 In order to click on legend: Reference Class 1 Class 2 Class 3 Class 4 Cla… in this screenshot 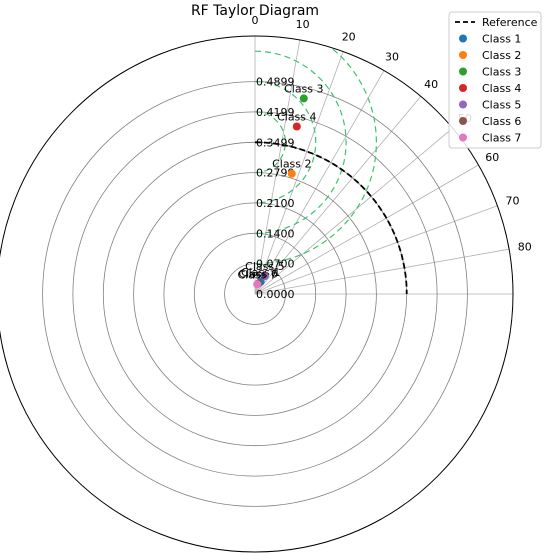, I will do `click(495, 80)`.